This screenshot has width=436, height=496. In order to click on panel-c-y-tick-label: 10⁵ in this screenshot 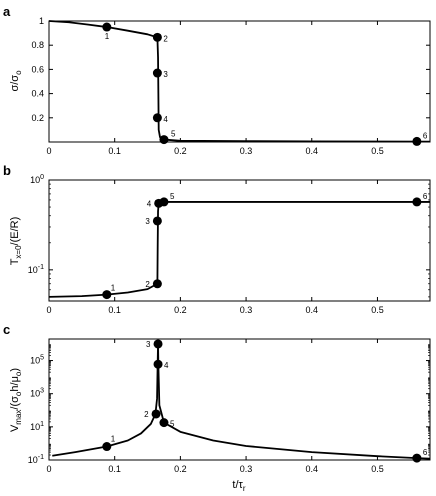, I will do `click(37, 360)`.